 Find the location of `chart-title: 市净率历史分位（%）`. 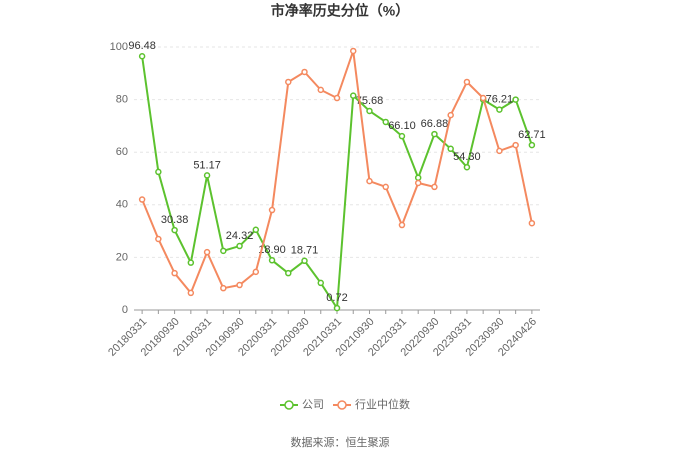

chart-title: 市净率历史分位（%） is located at coordinates (340, 11).